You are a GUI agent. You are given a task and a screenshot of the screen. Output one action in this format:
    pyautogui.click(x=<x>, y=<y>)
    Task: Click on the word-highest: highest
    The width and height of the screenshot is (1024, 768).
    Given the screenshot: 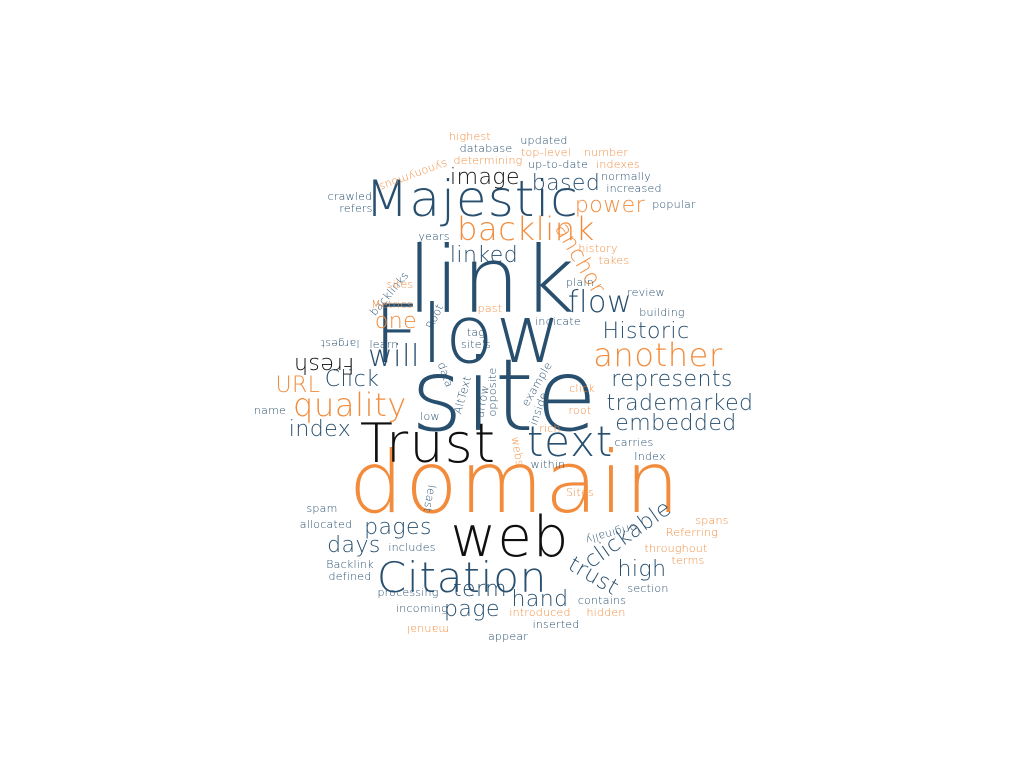 What is the action you would take?
    pyautogui.click(x=470, y=136)
    